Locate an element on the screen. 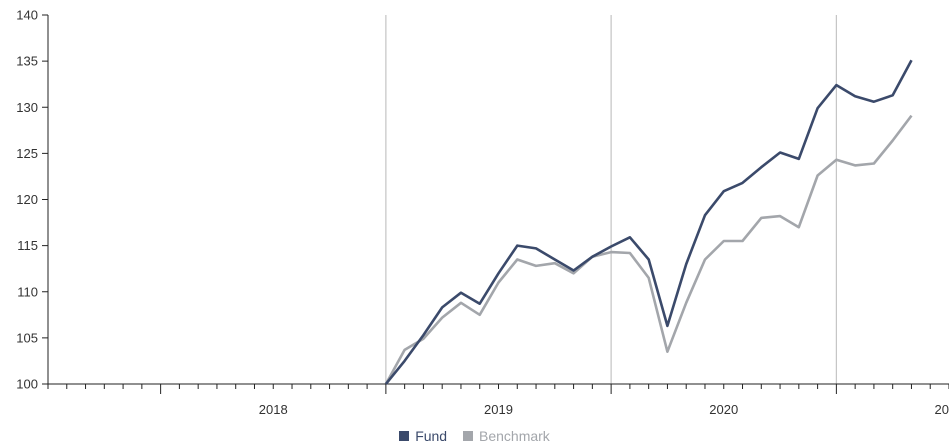 This screenshot has width=949, height=448. y-tick-label: 130 is located at coordinates (27, 107).